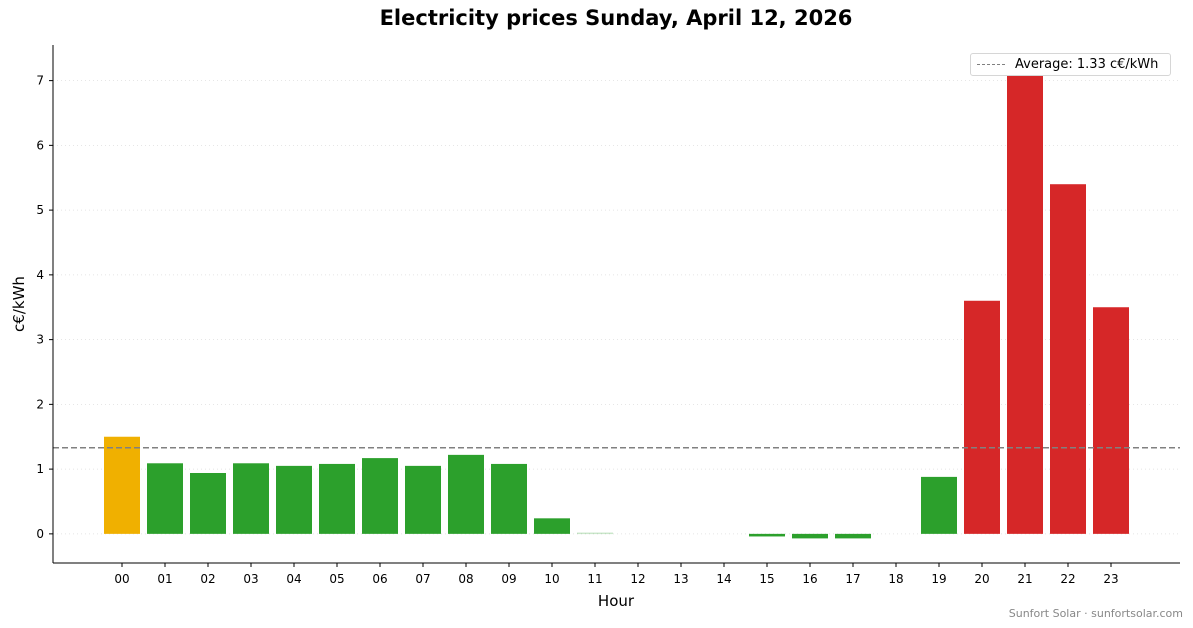 The width and height of the screenshot is (1193, 628). Describe the element at coordinates (379, 579) in the screenshot. I see `x-tick-label: 06` at that location.